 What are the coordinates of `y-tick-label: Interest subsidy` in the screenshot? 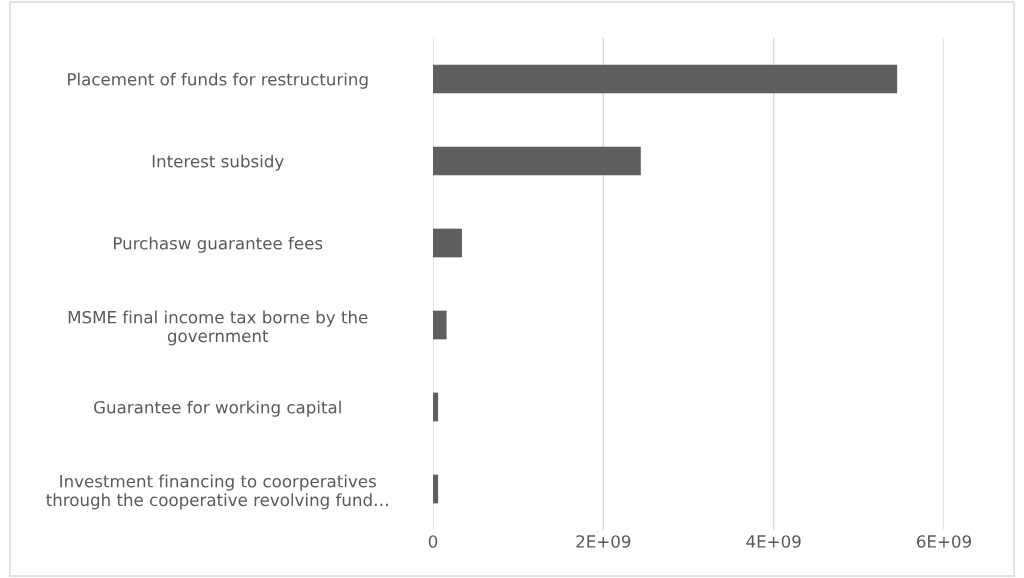 It's located at (218, 162).